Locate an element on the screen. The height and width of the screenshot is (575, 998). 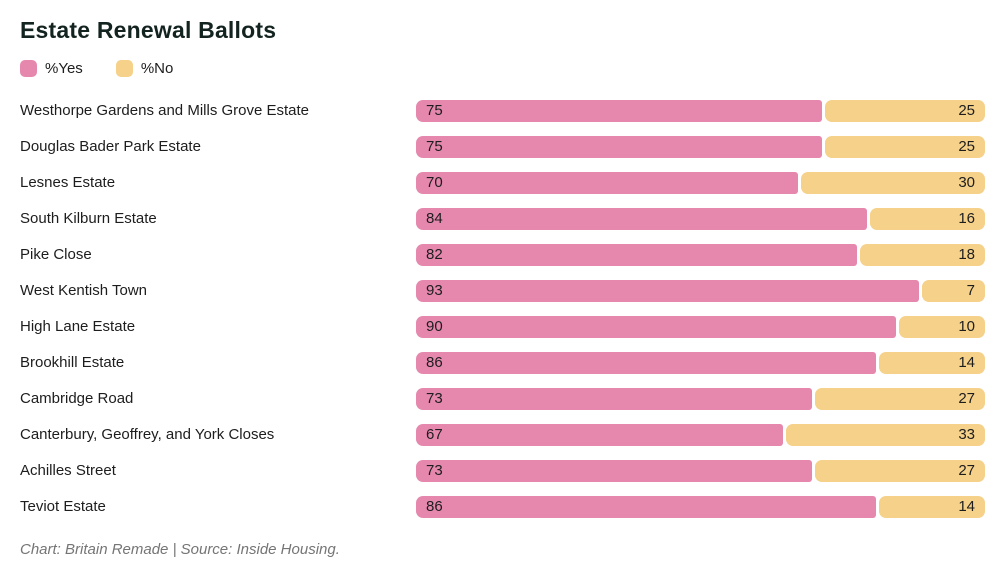
category-label: Teviot Estate is located at coordinates (63, 507).